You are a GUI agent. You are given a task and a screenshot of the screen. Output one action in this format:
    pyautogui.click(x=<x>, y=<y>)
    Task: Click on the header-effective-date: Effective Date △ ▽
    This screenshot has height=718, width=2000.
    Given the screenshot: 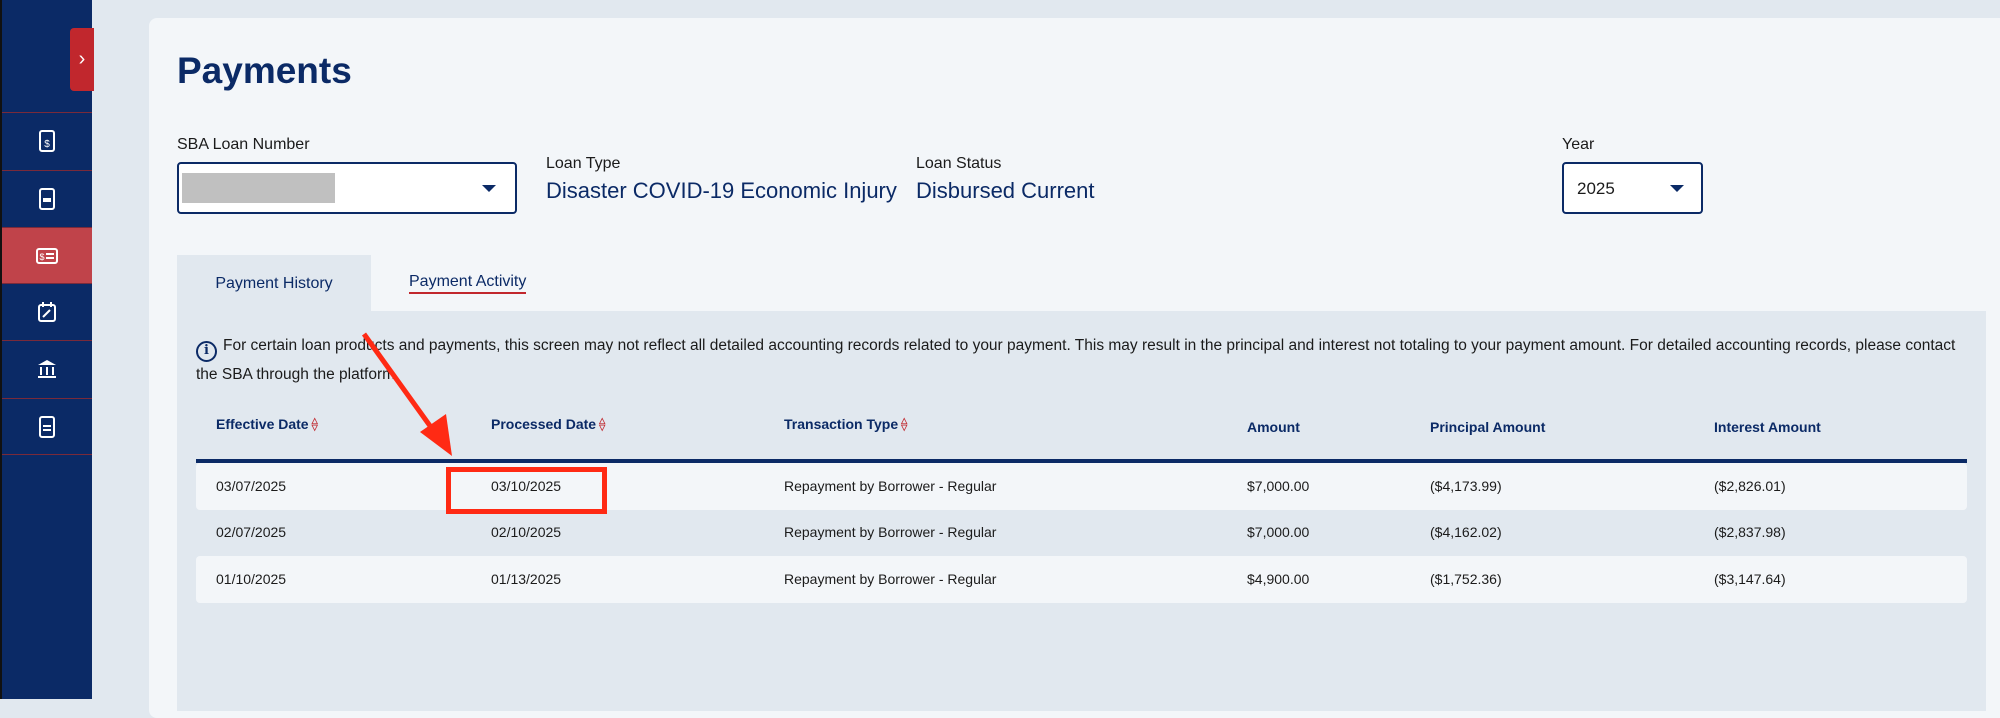 What is the action you would take?
    pyautogui.click(x=267, y=424)
    